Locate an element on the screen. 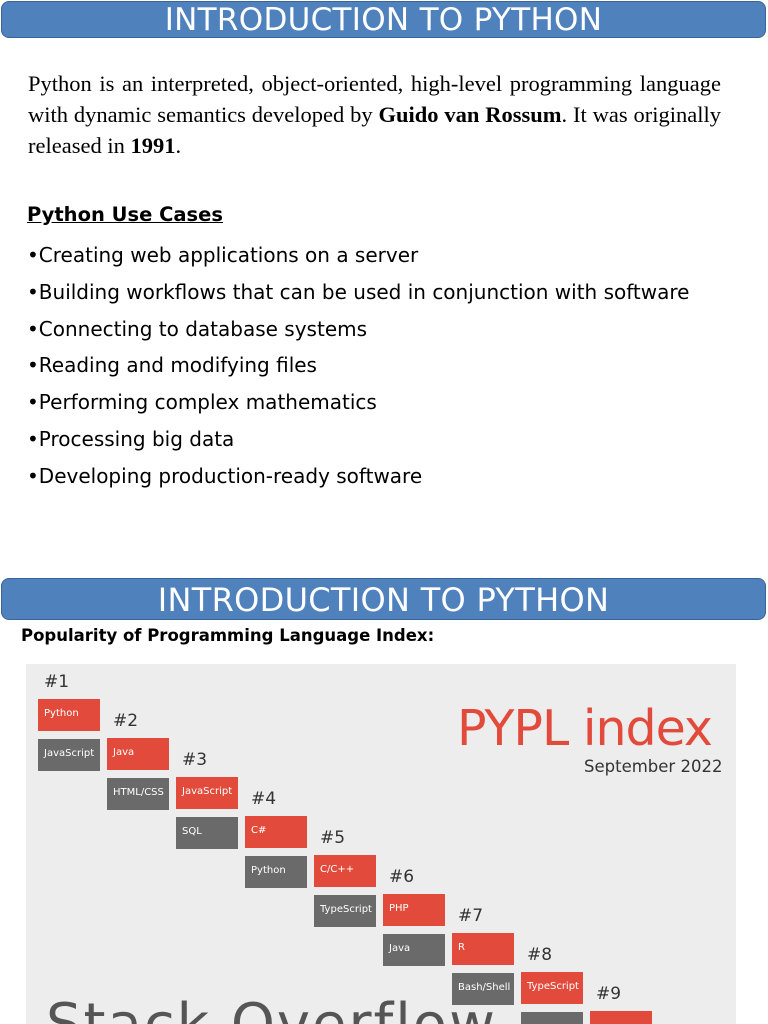 Image resolution: width=768 pixels, height=1024 pixels. pypl-date: September 2022 is located at coordinates (653, 766).